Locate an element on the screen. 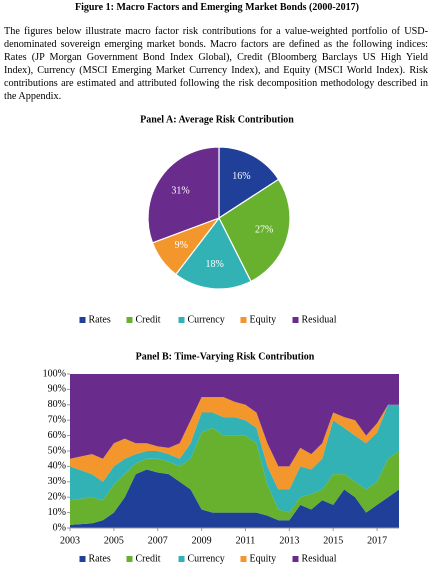  y-tick-label: 50% is located at coordinates (57, 450).